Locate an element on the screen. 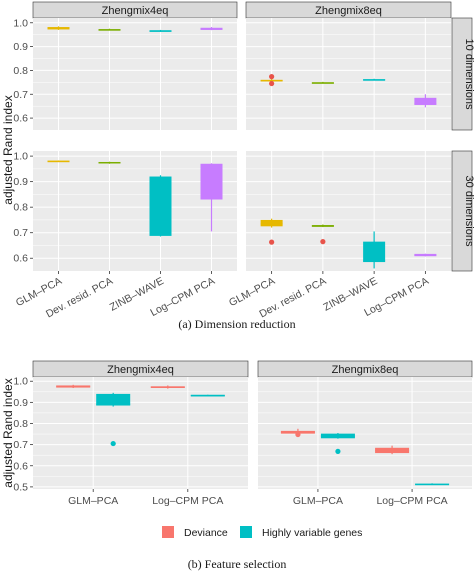 The height and width of the screenshot is (572, 474). bottom-panel-zhengmix4eq is located at coordinates (140, 433).